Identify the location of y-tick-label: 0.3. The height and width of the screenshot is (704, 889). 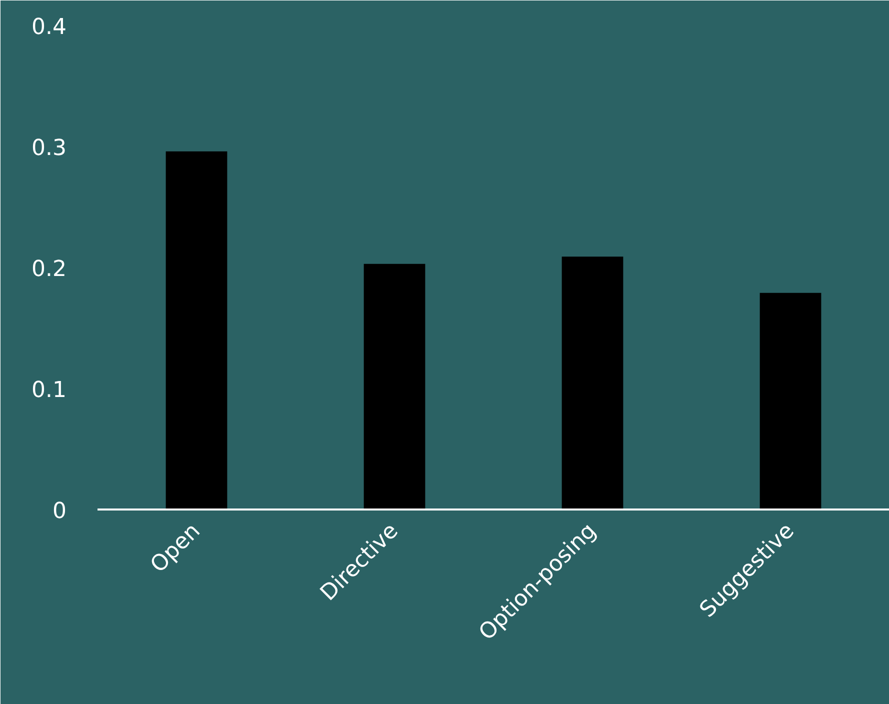
(49, 148).